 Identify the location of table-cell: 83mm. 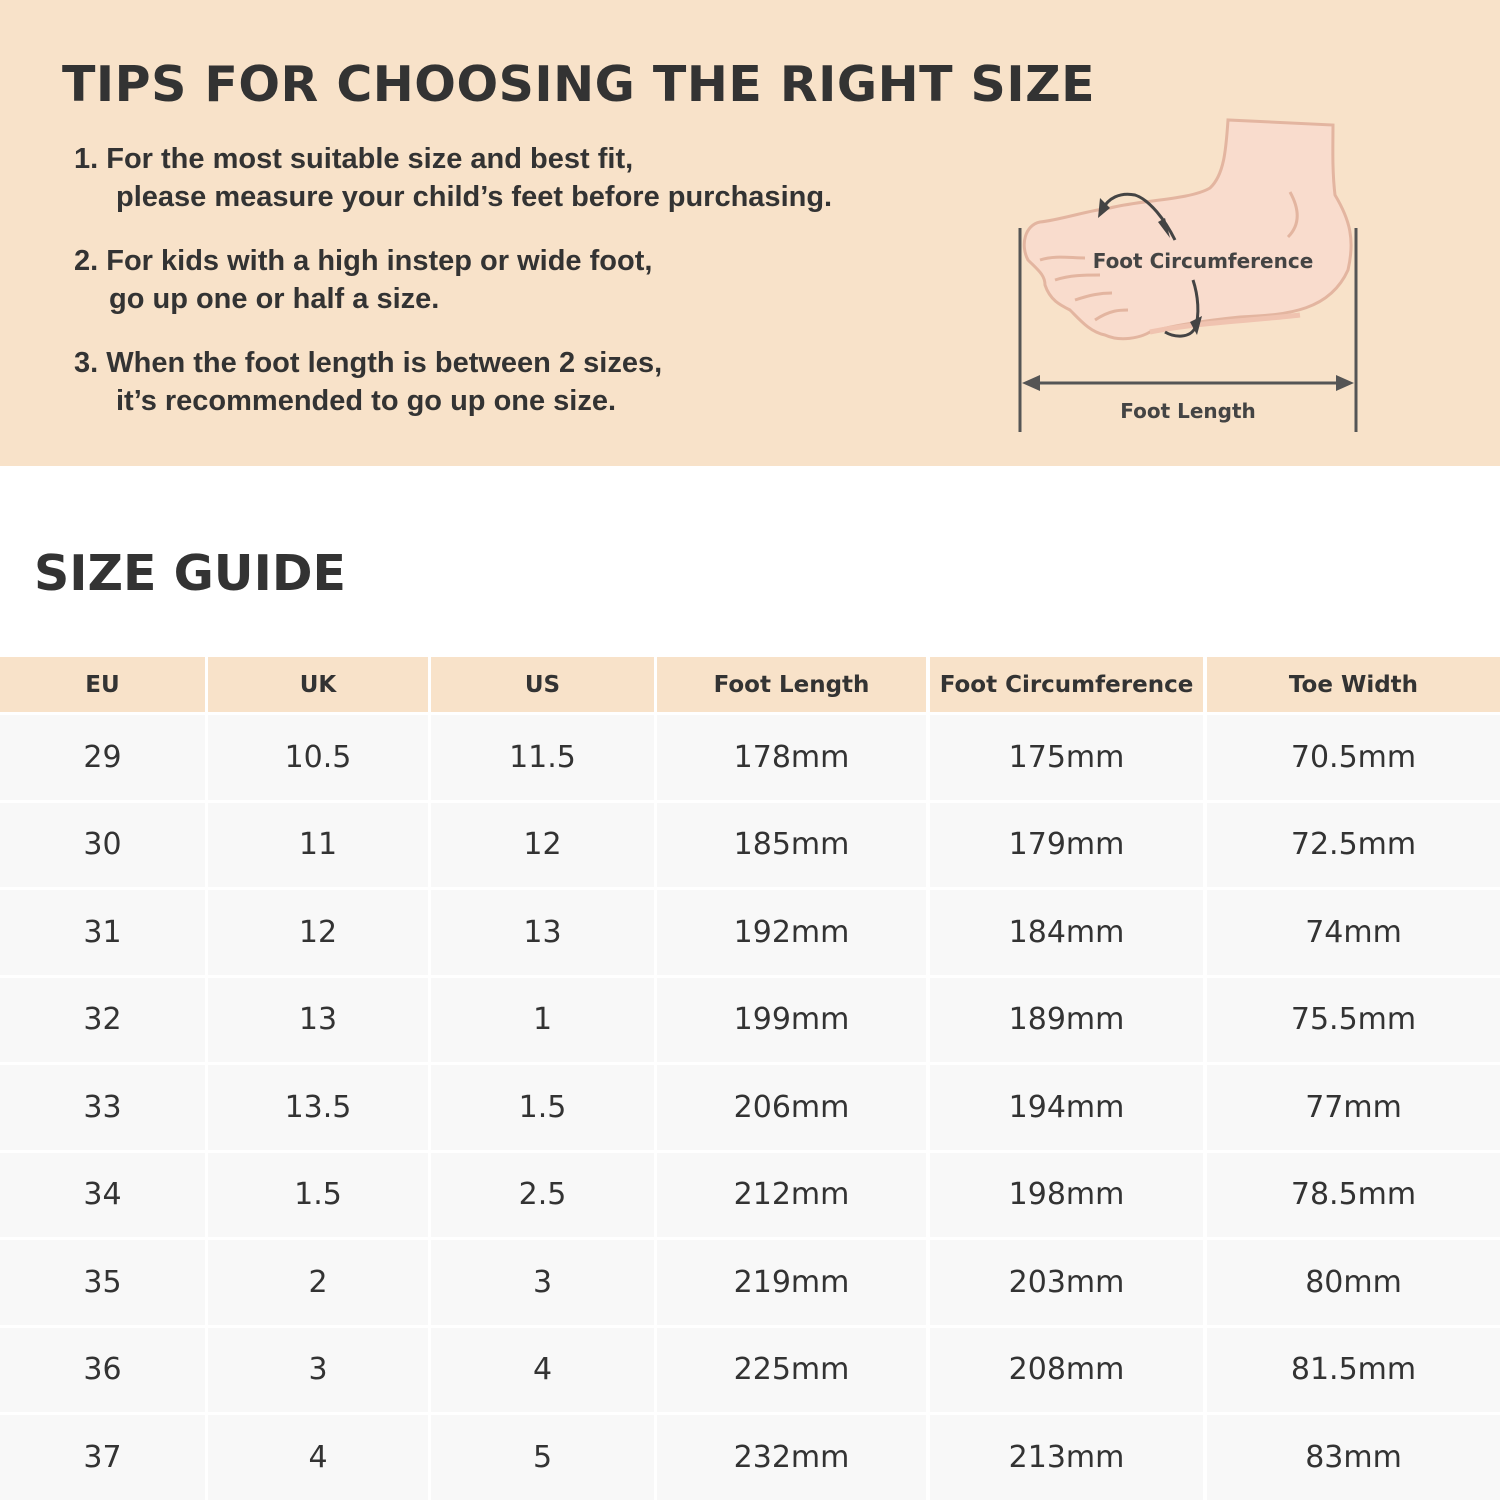
(1353, 1457).